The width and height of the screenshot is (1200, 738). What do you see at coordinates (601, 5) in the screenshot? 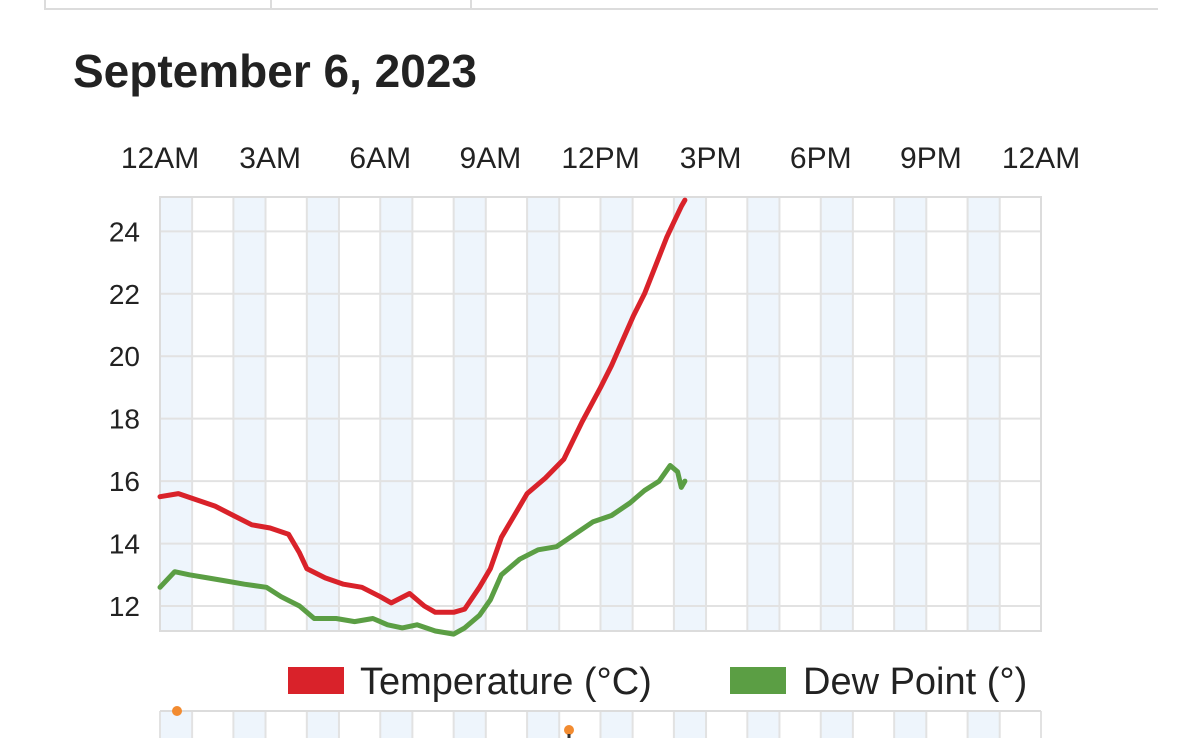
I see `top-table-border` at bounding box center [601, 5].